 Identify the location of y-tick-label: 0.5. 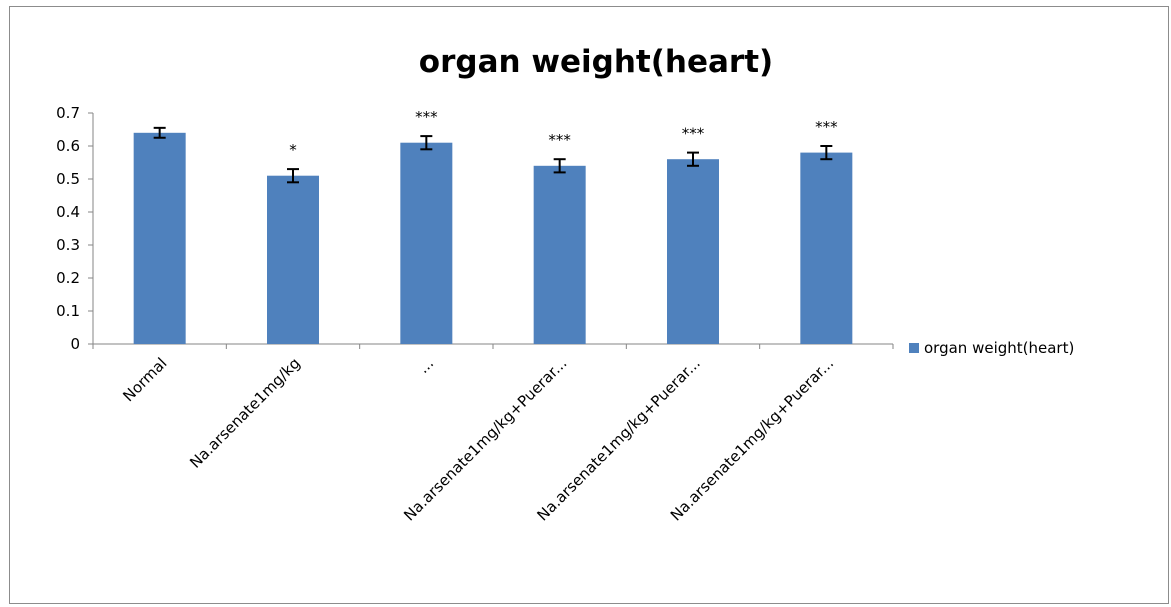
(68, 179).